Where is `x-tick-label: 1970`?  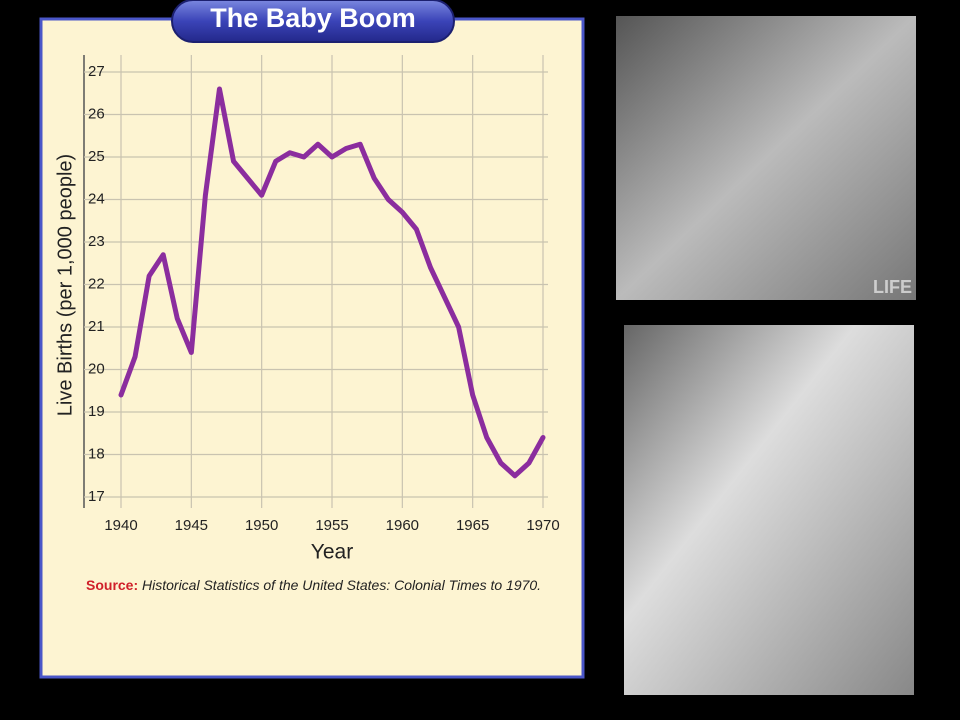
x-tick-label: 1970 is located at coordinates (542, 525).